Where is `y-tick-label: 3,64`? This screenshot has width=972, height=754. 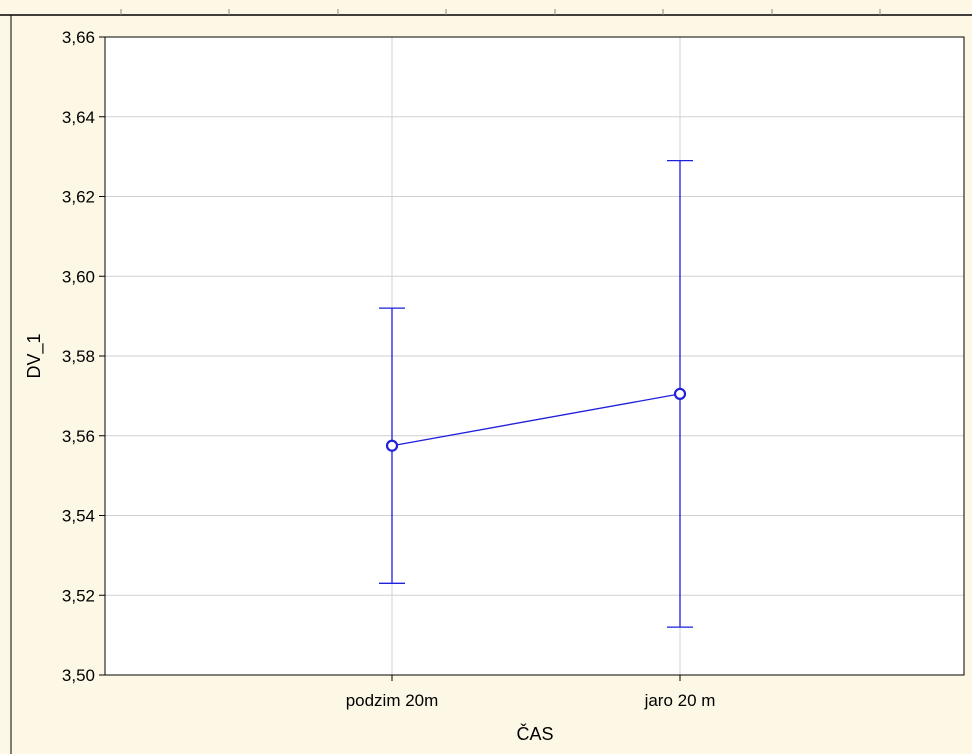 y-tick-label: 3,64 is located at coordinates (78, 117).